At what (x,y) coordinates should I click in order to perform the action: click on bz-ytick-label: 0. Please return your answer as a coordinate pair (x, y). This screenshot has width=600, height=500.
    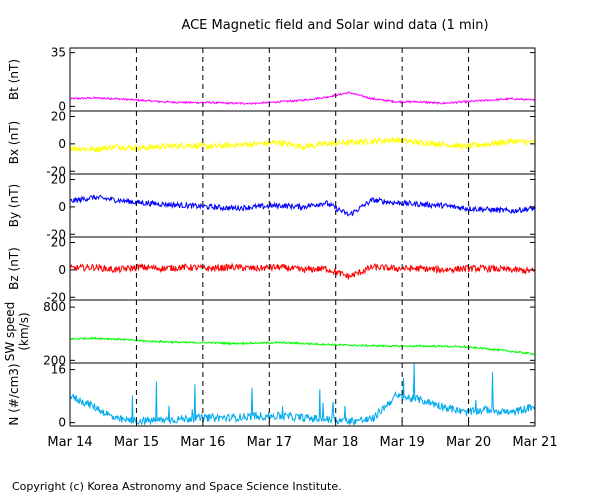
    Looking at the image, I should click on (62, 270).